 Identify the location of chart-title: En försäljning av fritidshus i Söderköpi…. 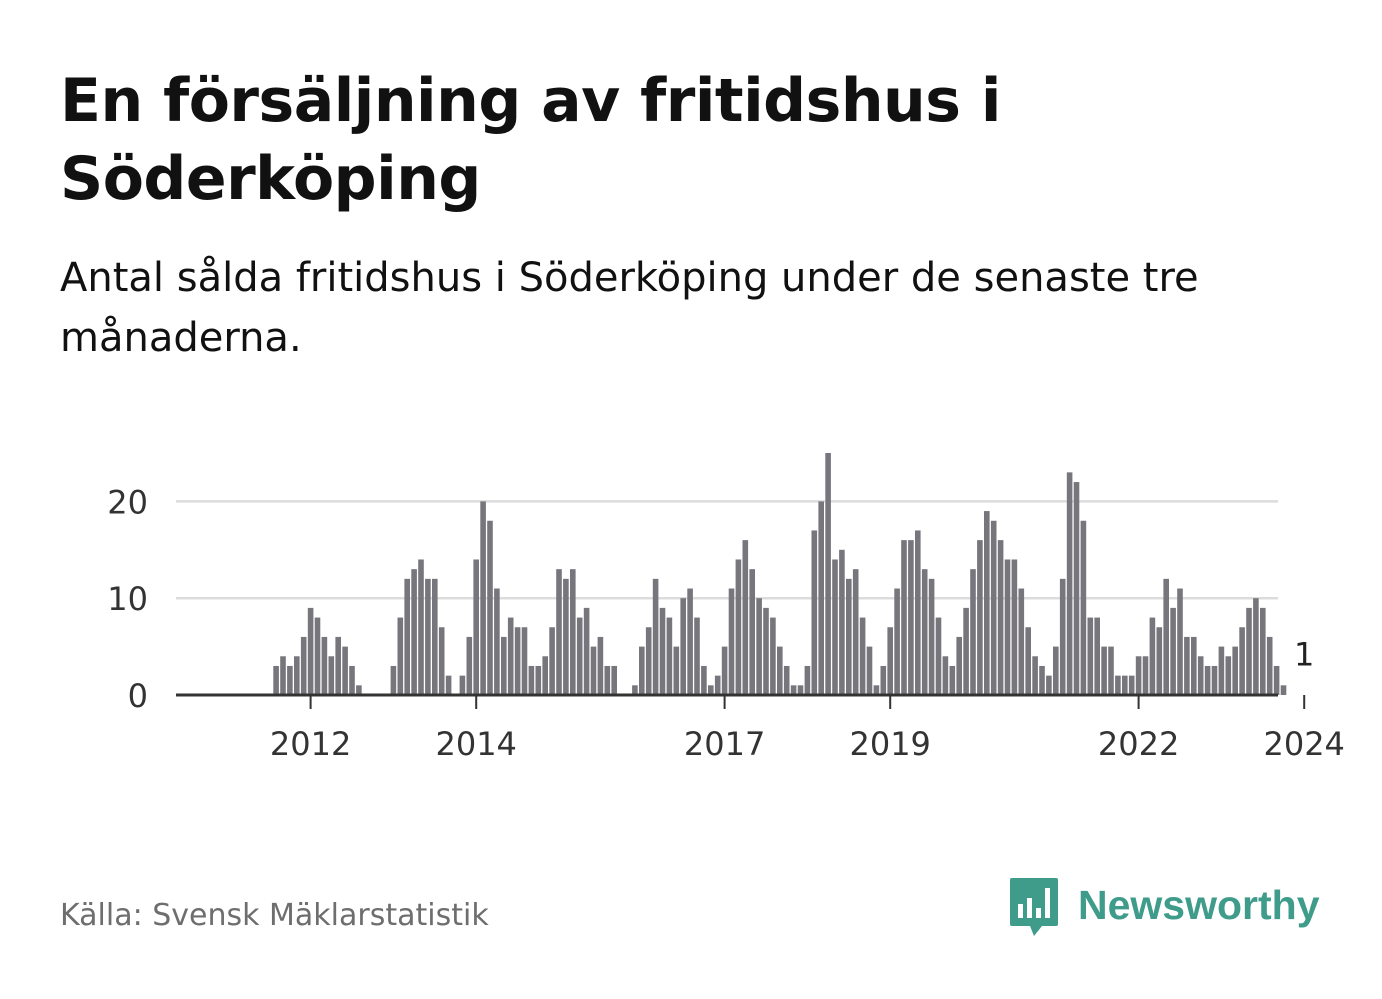
(530, 140).